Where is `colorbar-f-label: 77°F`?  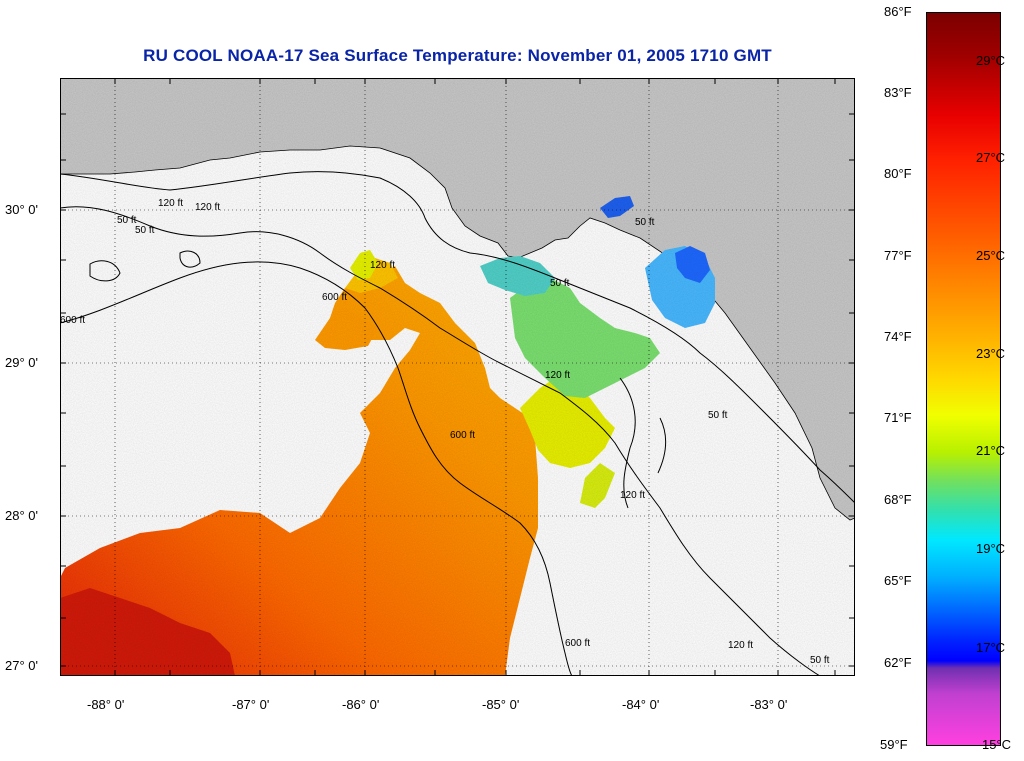
colorbar-f-label: 77°F is located at coordinates (898, 255).